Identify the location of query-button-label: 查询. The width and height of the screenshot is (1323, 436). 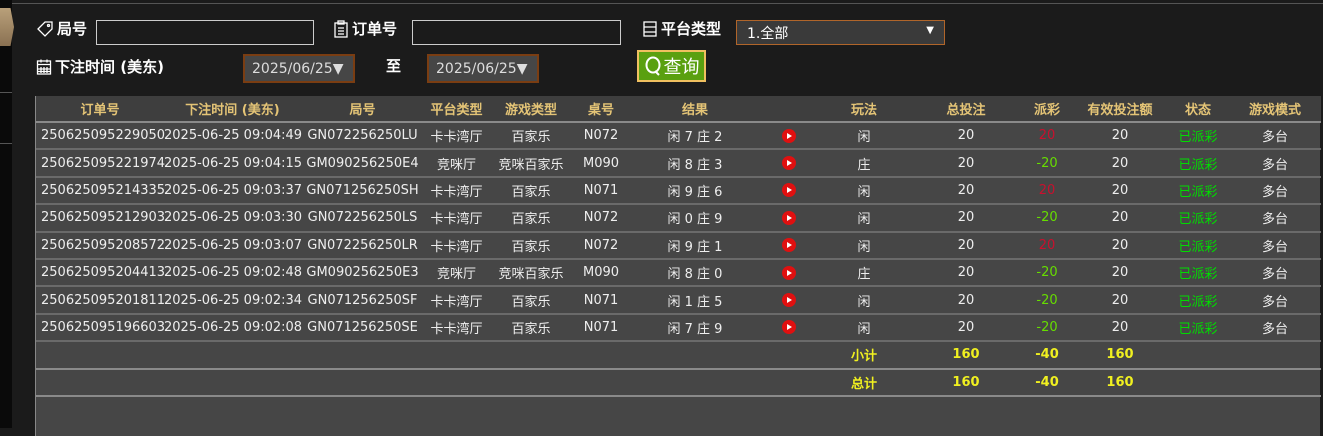
(681, 67).